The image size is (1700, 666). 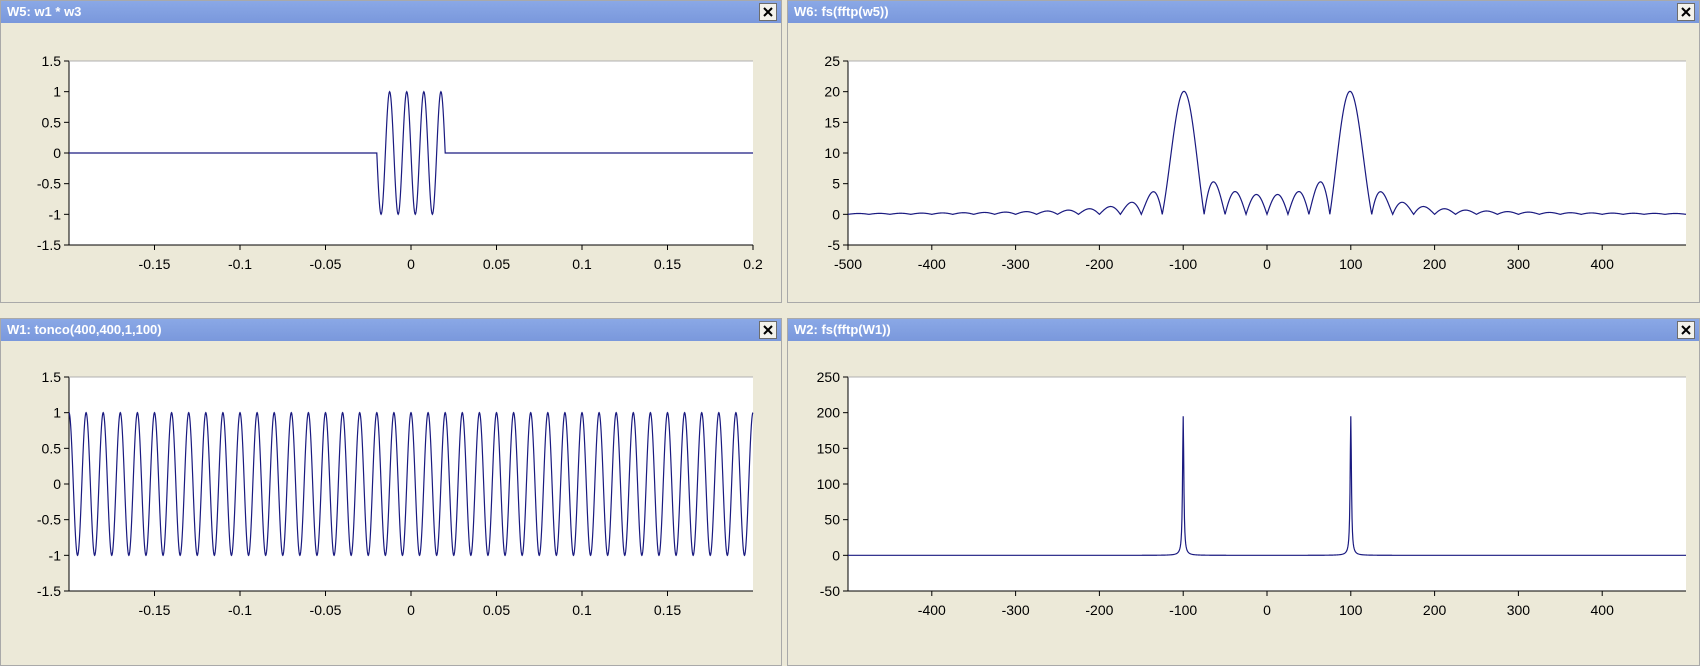 I want to click on y-tick-label: 50, so click(x=832, y=520).